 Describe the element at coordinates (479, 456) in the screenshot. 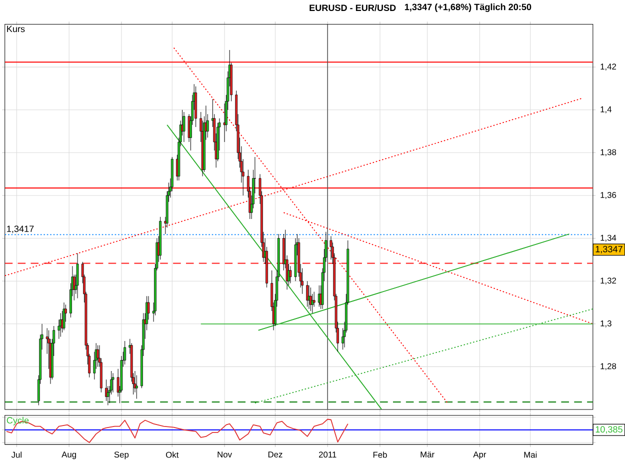

I see `x-tick-label: Apr` at that location.